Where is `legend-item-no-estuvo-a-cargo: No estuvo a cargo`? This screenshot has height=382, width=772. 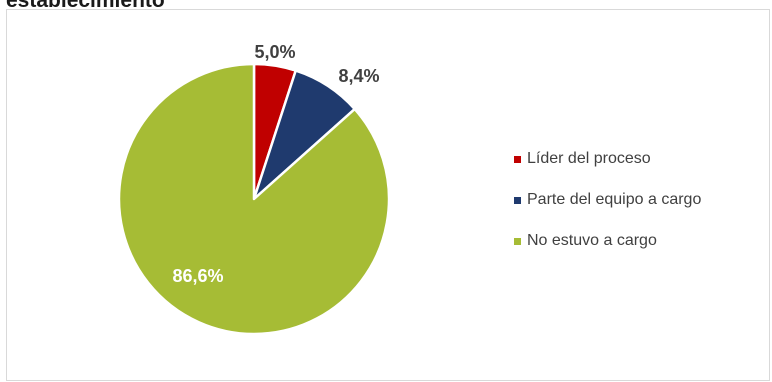
legend-item-no-estuvo-a-cargo: No estuvo a cargo is located at coordinates (607, 241).